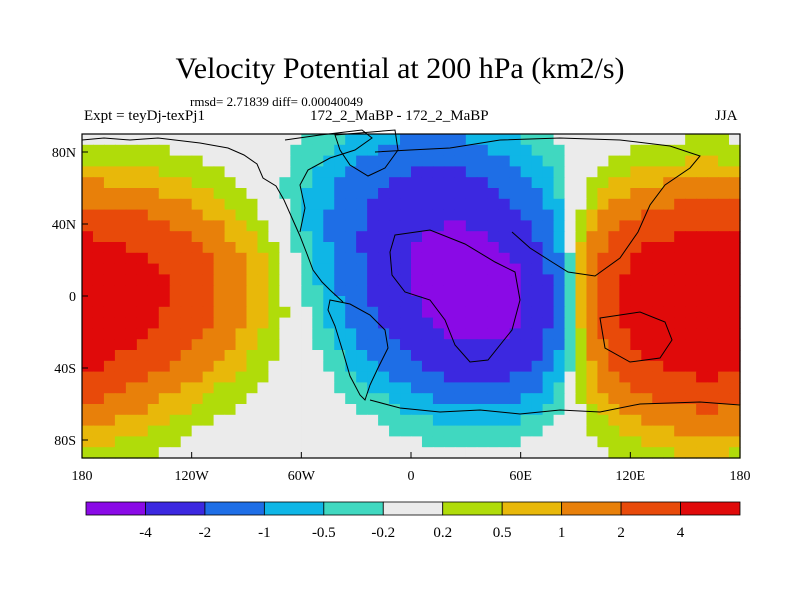  What do you see at coordinates (212, 220) in the screenshot?
I see `coastline-north-america` at bounding box center [212, 220].